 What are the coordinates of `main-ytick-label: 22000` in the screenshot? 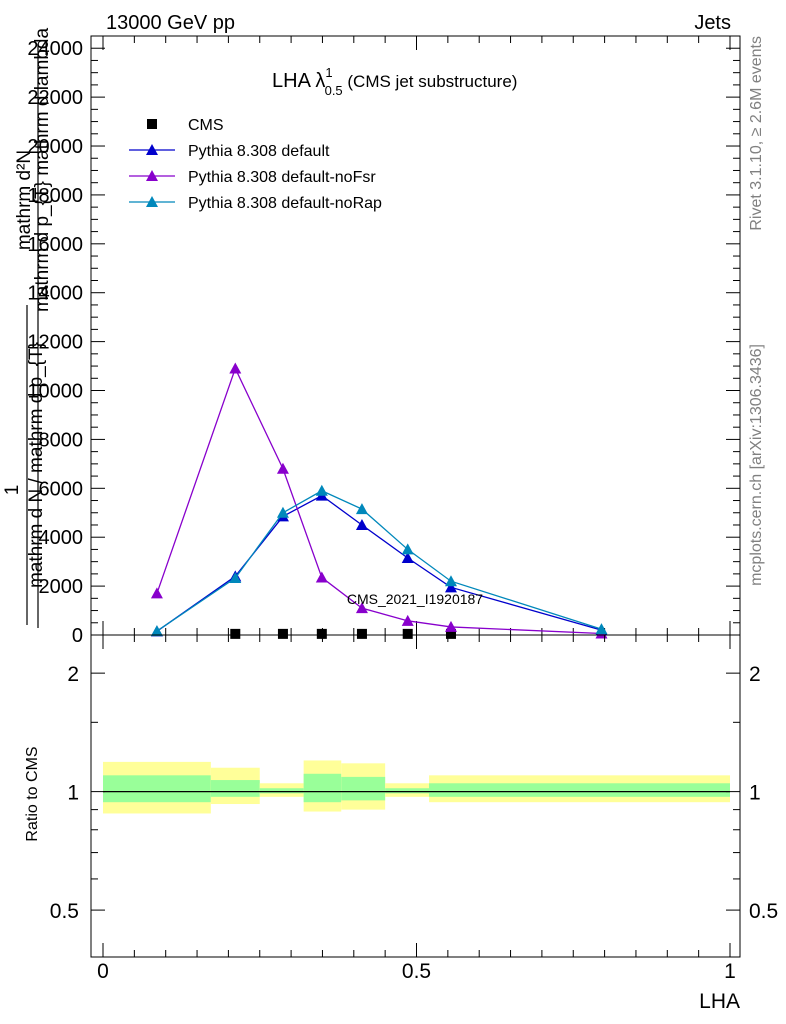 It's located at (55, 98).